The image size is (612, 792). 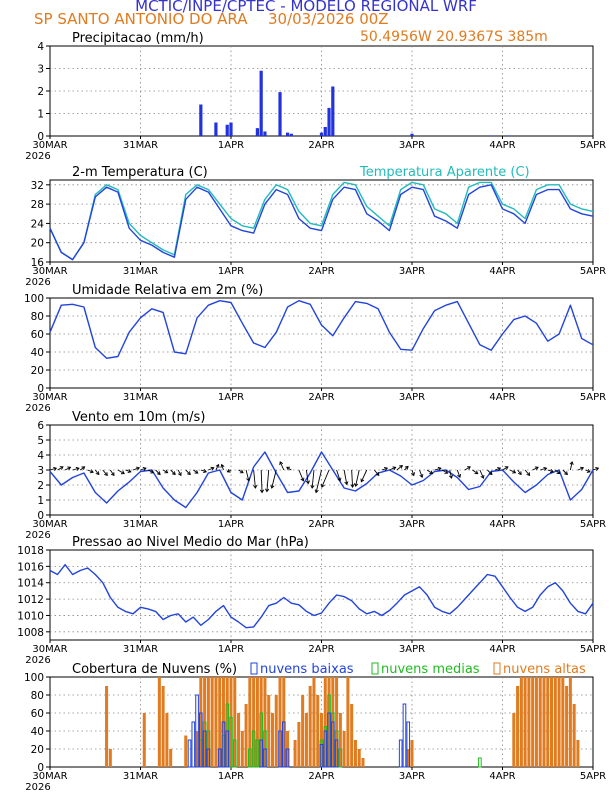 I want to click on wind-ytick-label-3: 3, so click(x=40, y=471).